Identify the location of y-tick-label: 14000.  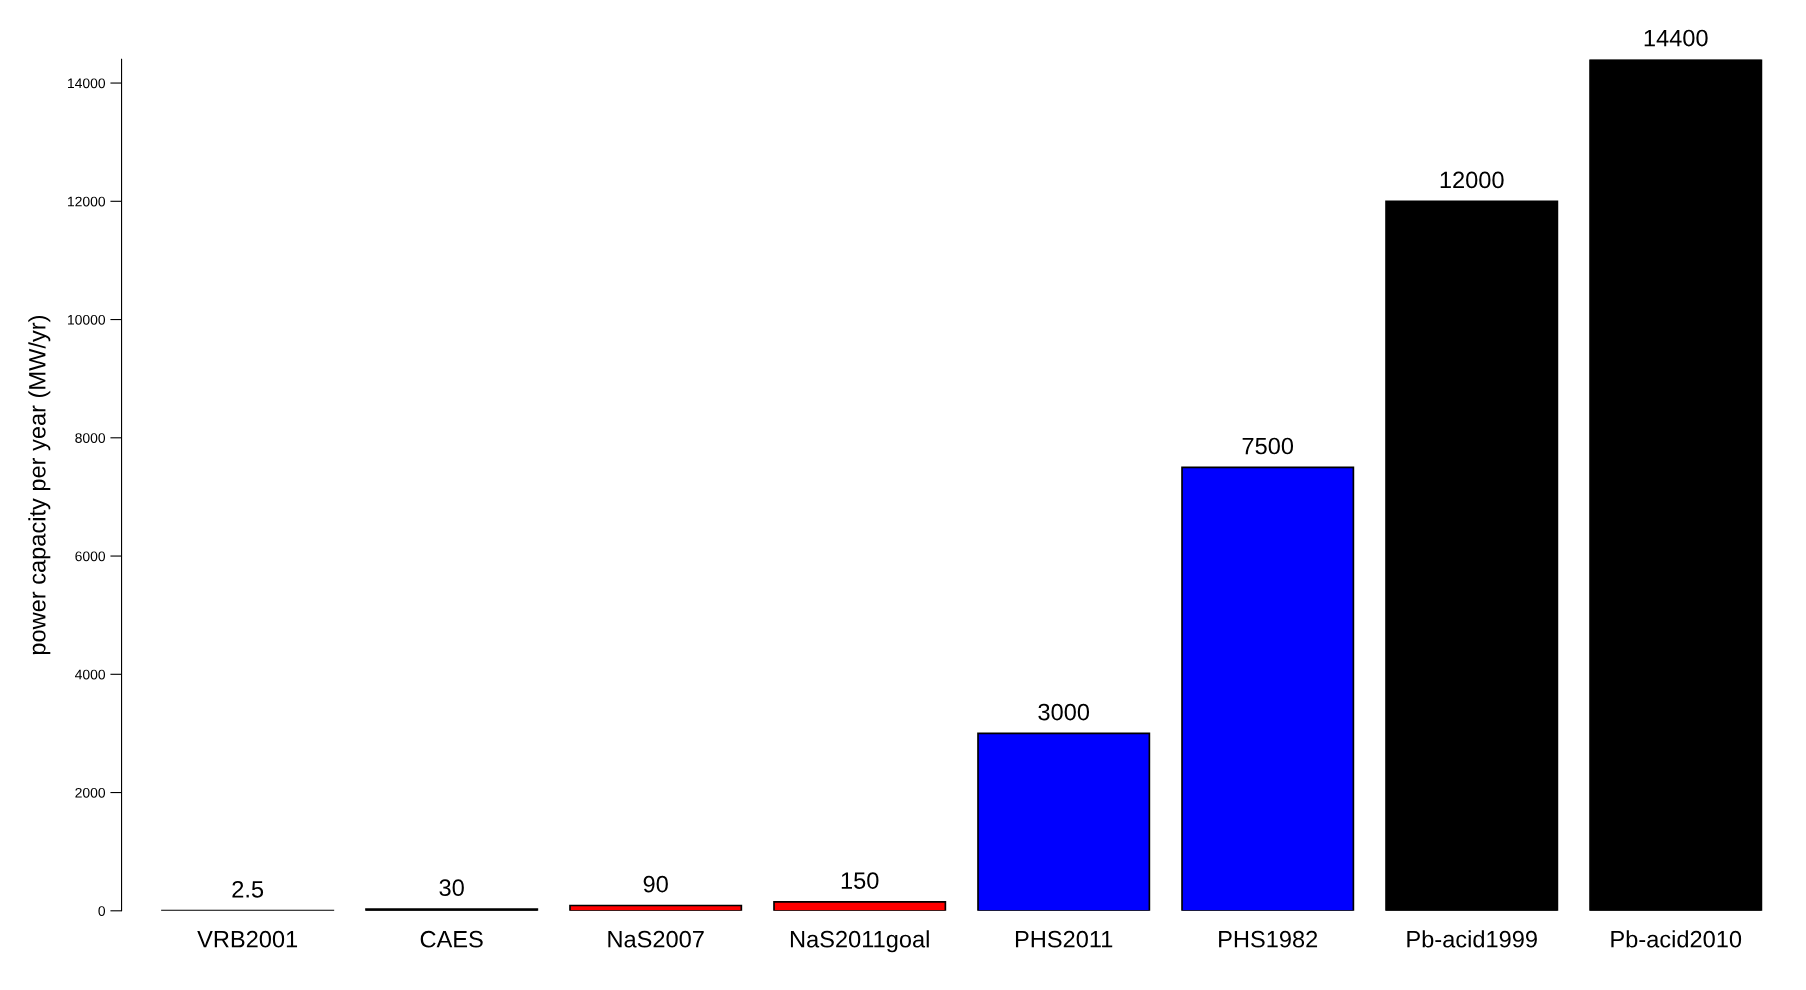
(87, 83).